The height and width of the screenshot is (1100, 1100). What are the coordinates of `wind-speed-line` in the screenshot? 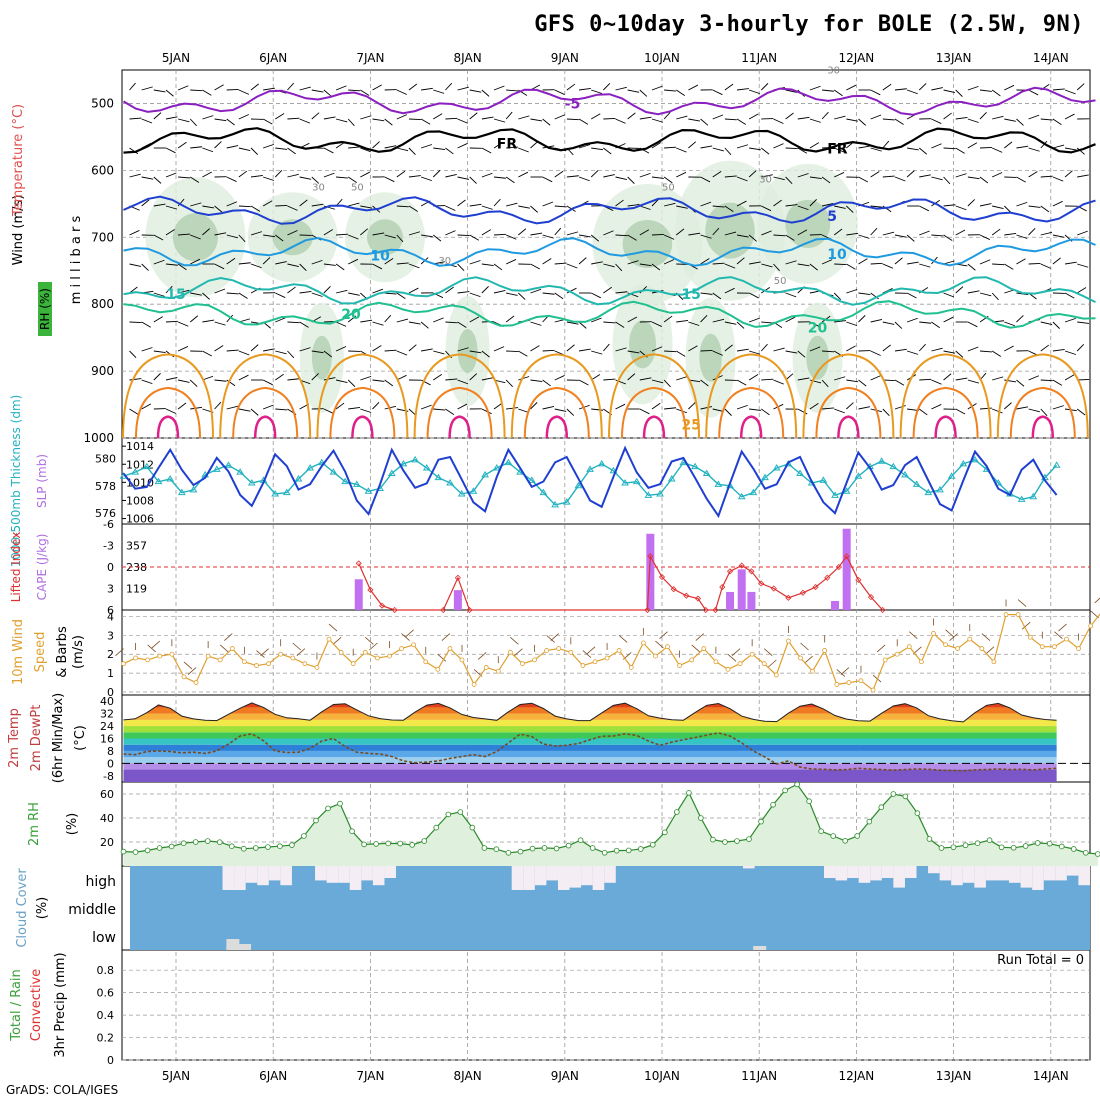 It's located at (611, 652).